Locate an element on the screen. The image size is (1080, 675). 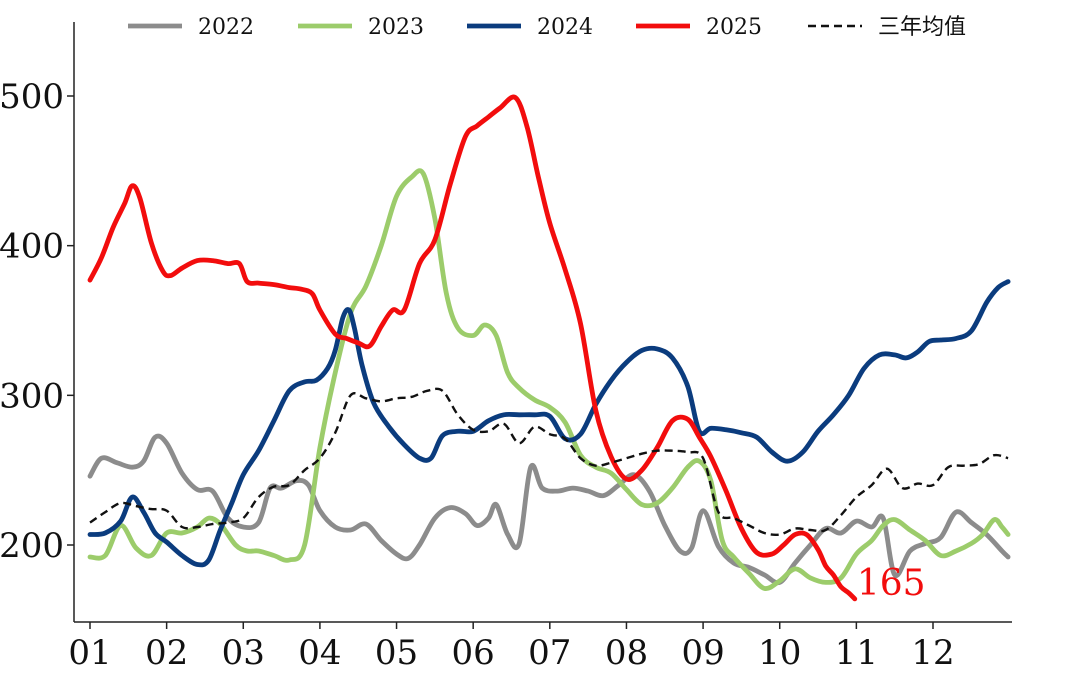
legend: 2022 2023 2024 2025 三年均值 is located at coordinates (547, 27).